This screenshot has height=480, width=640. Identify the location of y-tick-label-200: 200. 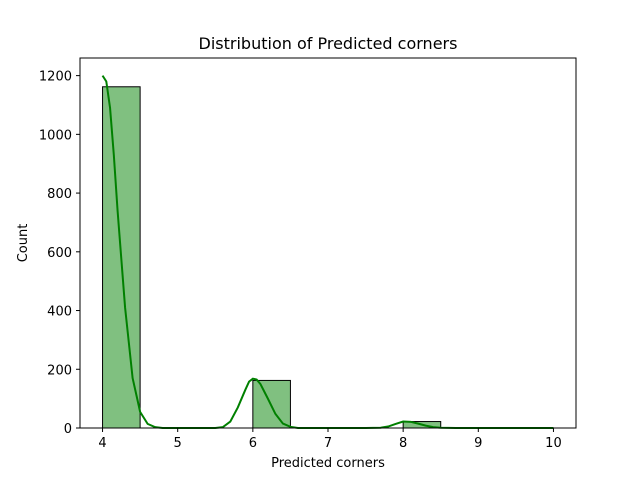
(59, 370).